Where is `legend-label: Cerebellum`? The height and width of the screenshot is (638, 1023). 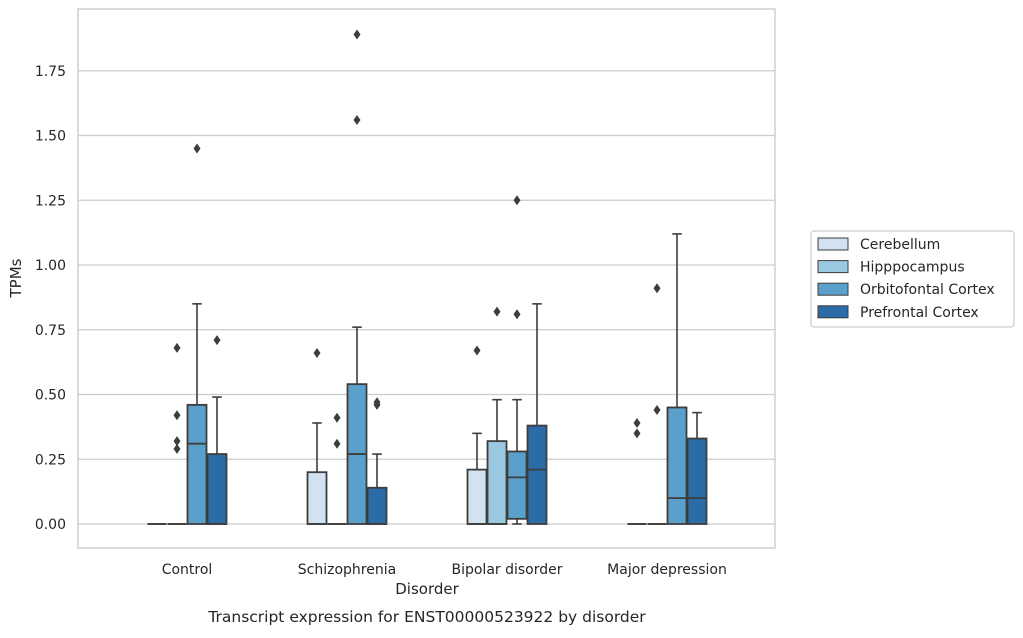
legend-label: Cerebellum is located at coordinates (900, 245).